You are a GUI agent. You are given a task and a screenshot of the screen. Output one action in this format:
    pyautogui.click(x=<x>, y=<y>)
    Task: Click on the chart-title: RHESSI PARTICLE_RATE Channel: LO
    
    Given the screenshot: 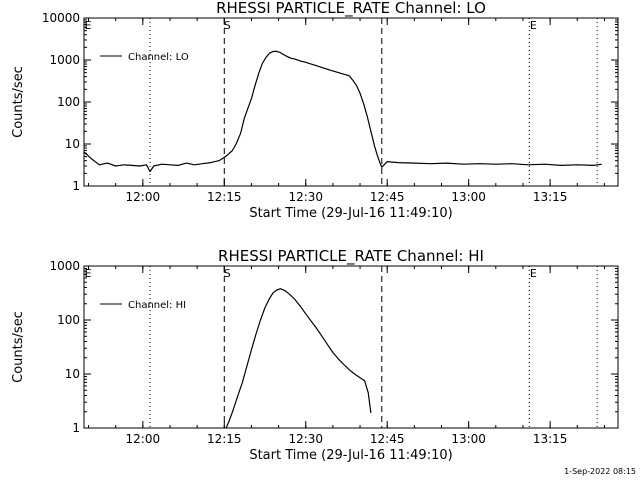 What is the action you would take?
    pyautogui.click(x=351, y=9)
    